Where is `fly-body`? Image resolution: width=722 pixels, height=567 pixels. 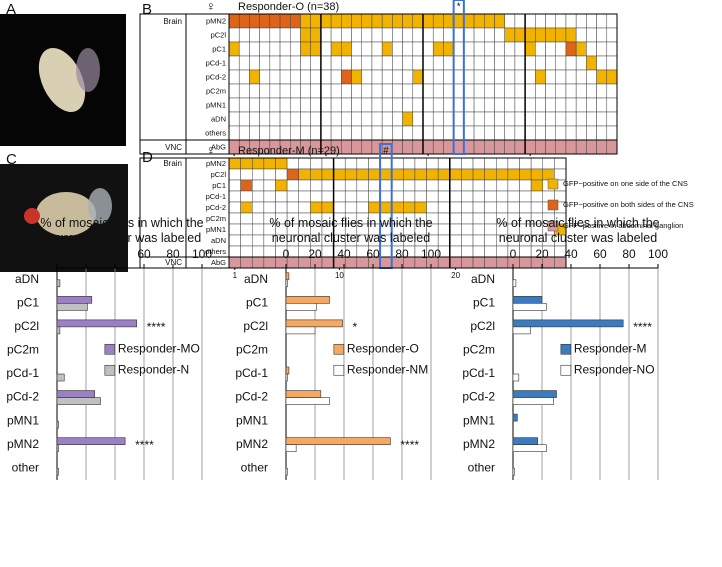
fly-body is located at coordinates (66, 214).